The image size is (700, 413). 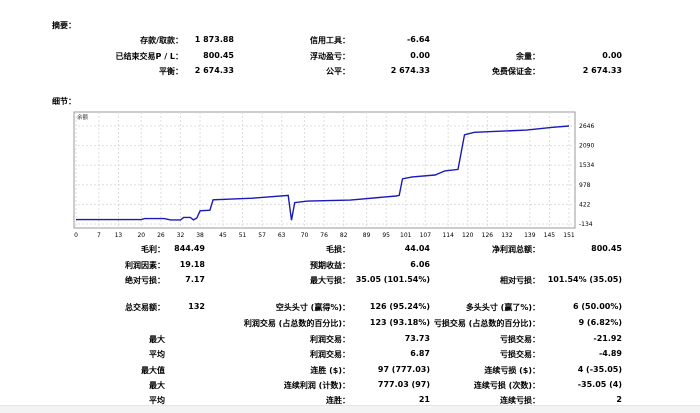 What do you see at coordinates (145, 265) in the screenshot?
I see `stat-label: 利润因素：` at bounding box center [145, 265].